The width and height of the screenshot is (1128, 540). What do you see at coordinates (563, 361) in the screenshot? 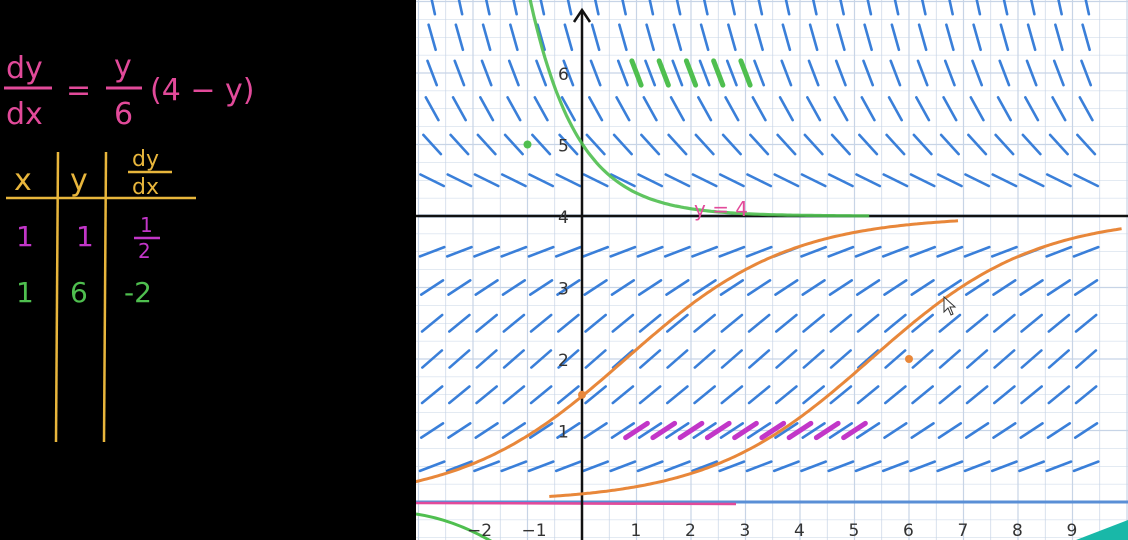
I see `y-tick-label: 2` at bounding box center [563, 361].